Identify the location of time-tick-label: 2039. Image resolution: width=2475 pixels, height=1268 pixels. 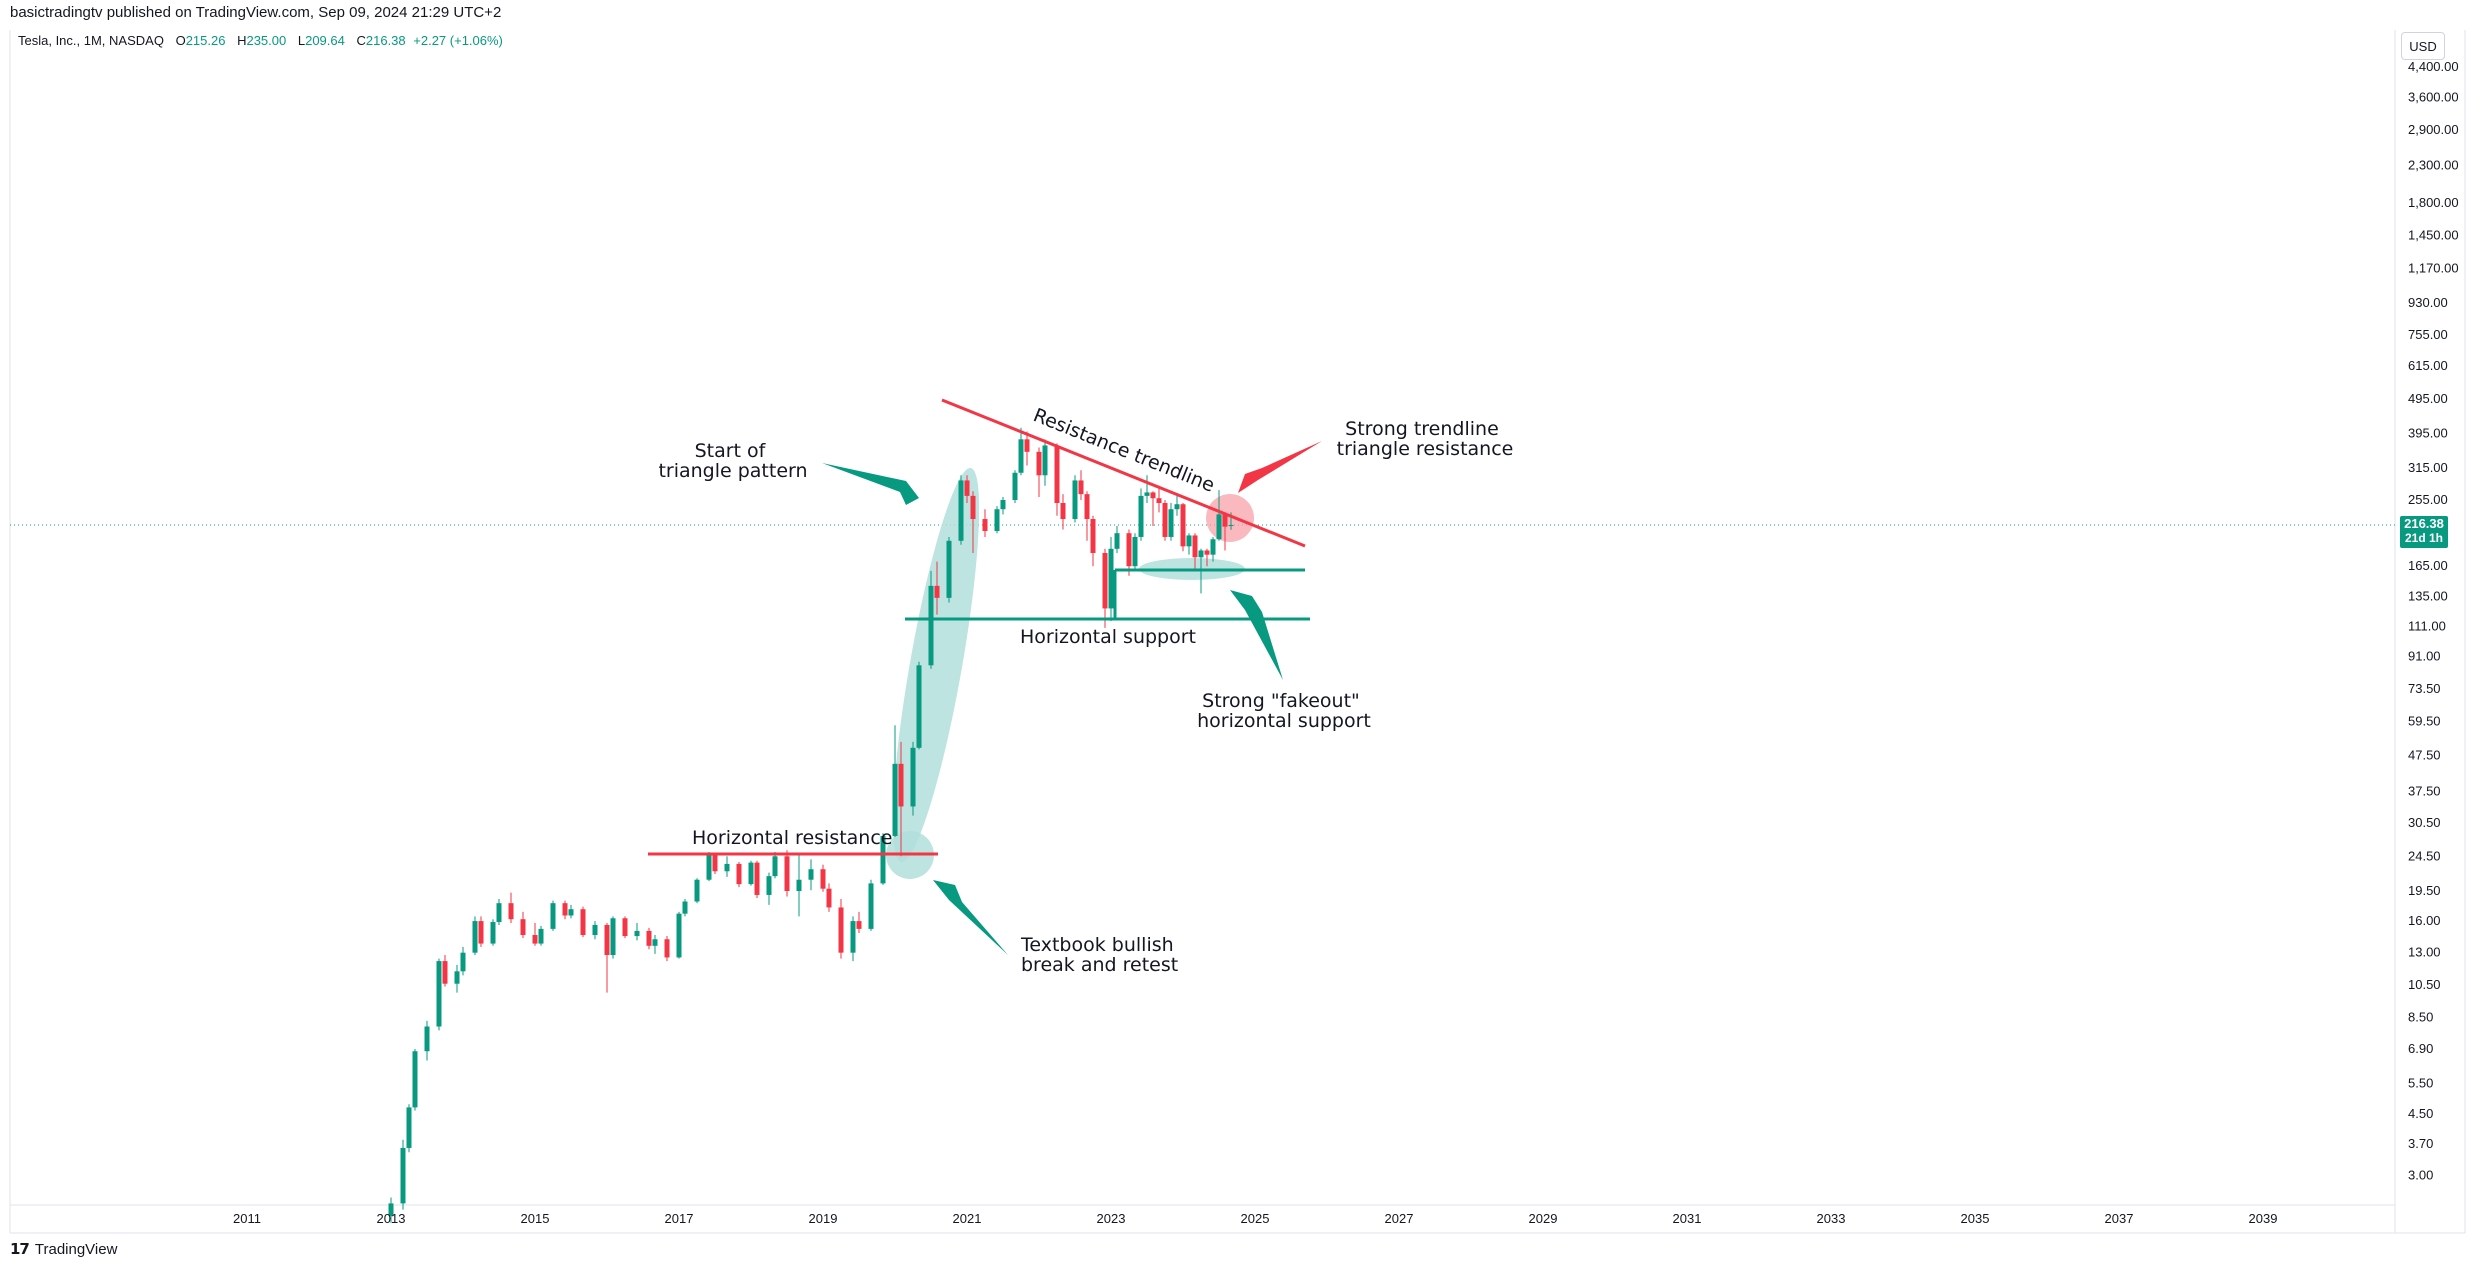
(2263, 1218).